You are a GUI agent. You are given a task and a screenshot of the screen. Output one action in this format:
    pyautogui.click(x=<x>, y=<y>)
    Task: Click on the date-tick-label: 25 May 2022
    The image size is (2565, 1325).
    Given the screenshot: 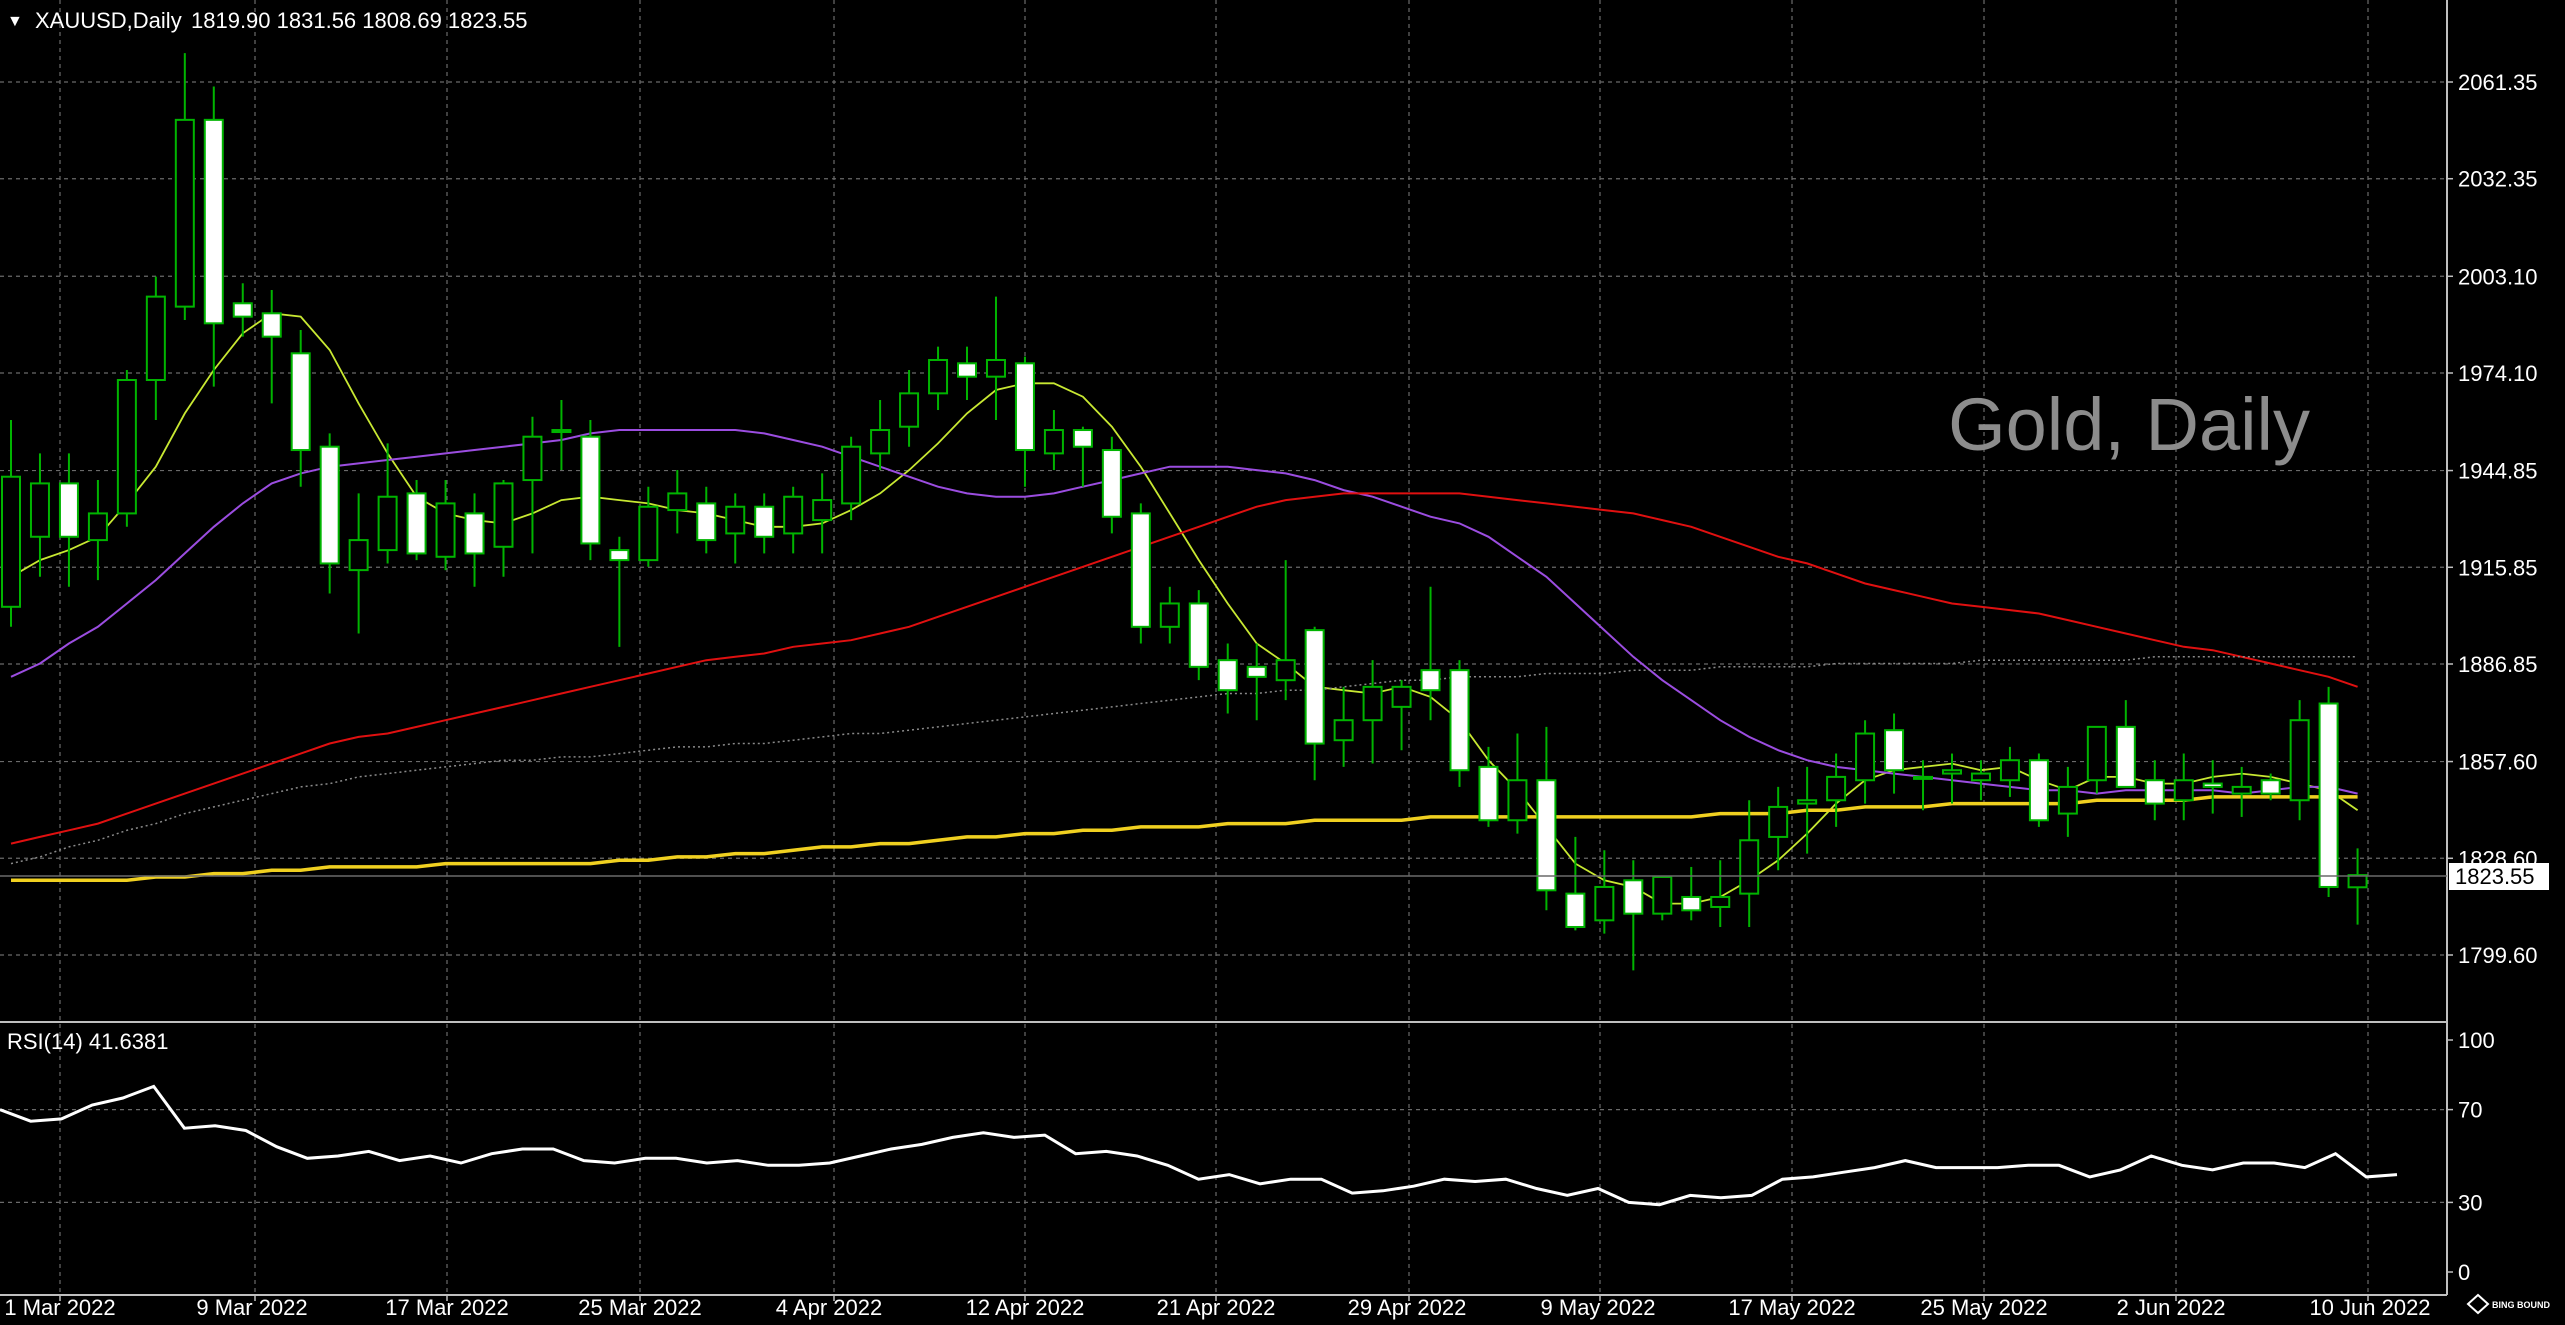 What is the action you would take?
    pyautogui.click(x=1983, y=1307)
    